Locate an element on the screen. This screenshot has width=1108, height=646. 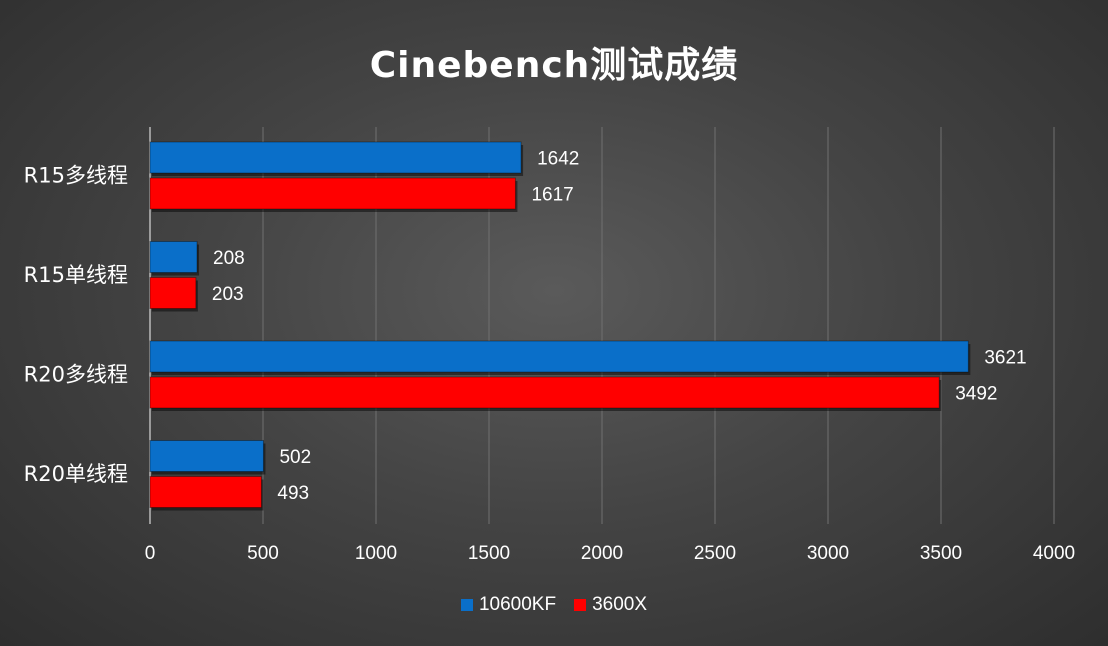
legend-item-series-1: 10600KF is located at coordinates (508, 605).